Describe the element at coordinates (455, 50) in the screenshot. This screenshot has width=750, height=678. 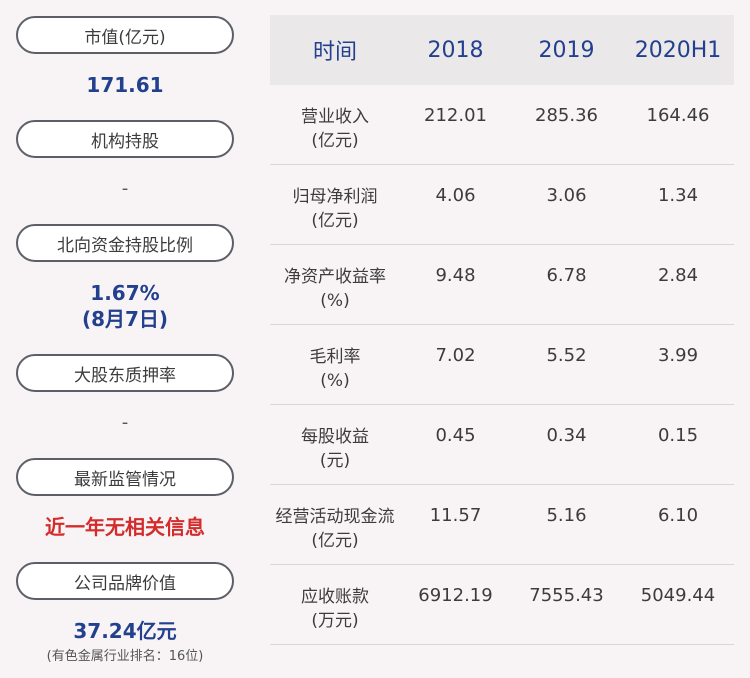
I see `header-2018: 2018` at that location.